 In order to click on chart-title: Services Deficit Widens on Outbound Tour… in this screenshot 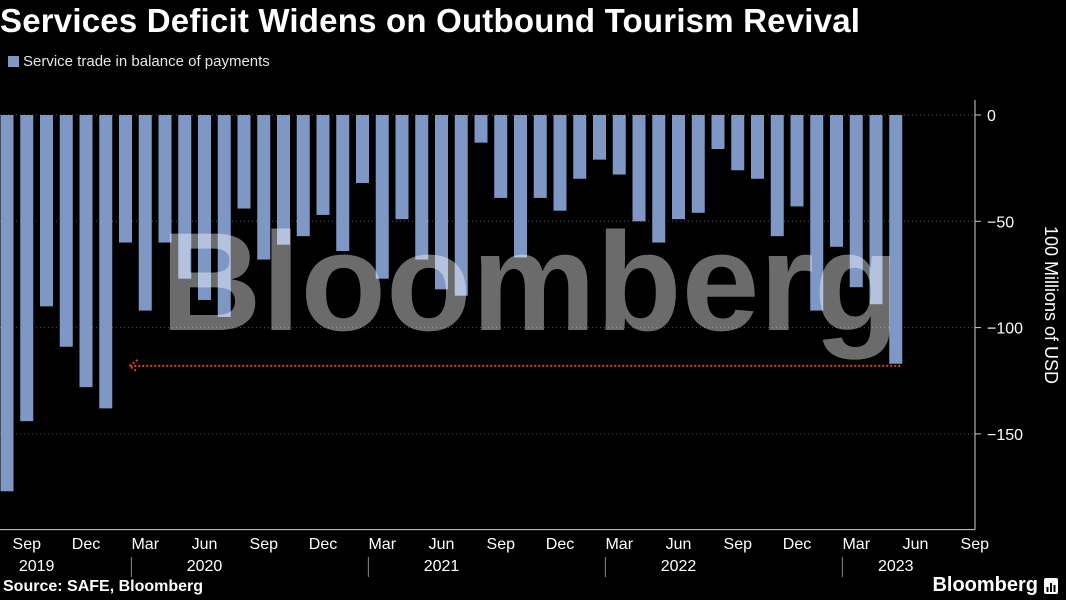, I will do `click(430, 20)`.